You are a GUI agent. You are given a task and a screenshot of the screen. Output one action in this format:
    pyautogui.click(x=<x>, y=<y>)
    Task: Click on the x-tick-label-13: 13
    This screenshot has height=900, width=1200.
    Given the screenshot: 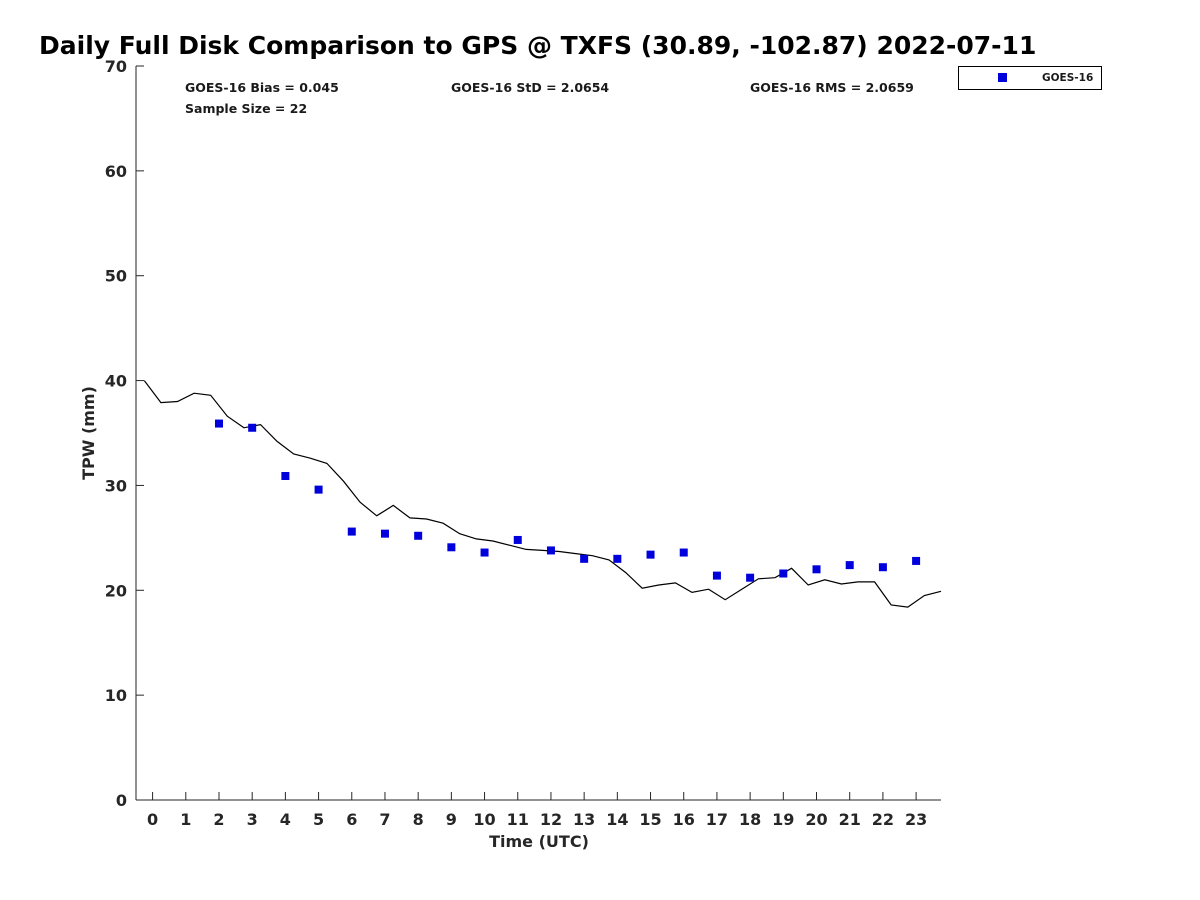 What is the action you would take?
    pyautogui.click(x=584, y=819)
    